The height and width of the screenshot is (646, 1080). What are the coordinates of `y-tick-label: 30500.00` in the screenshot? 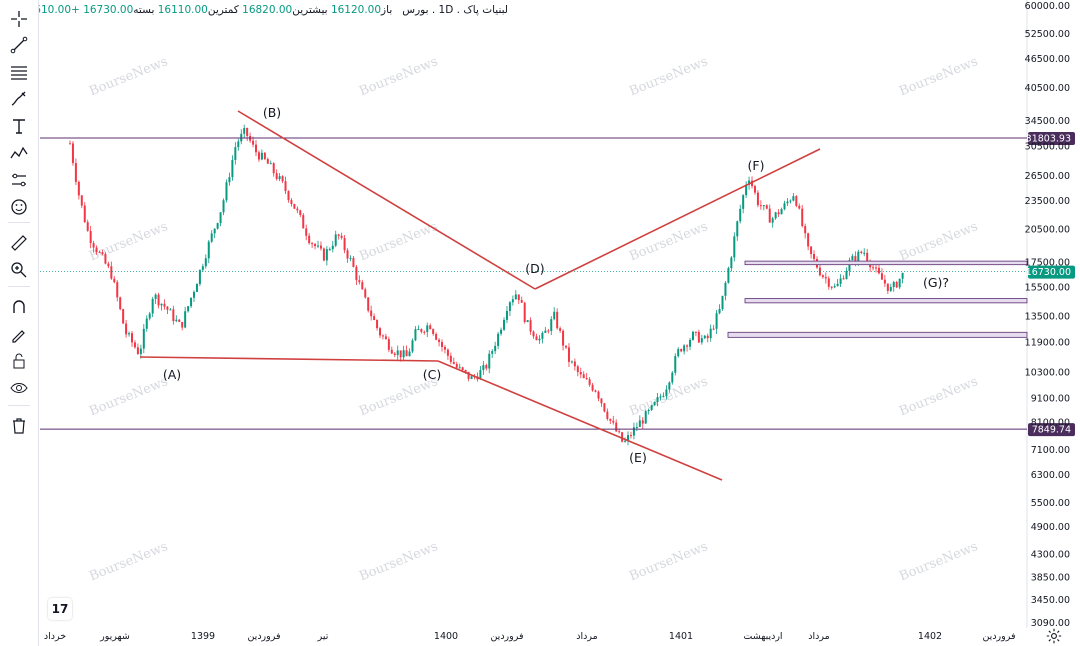 It's located at (1047, 147).